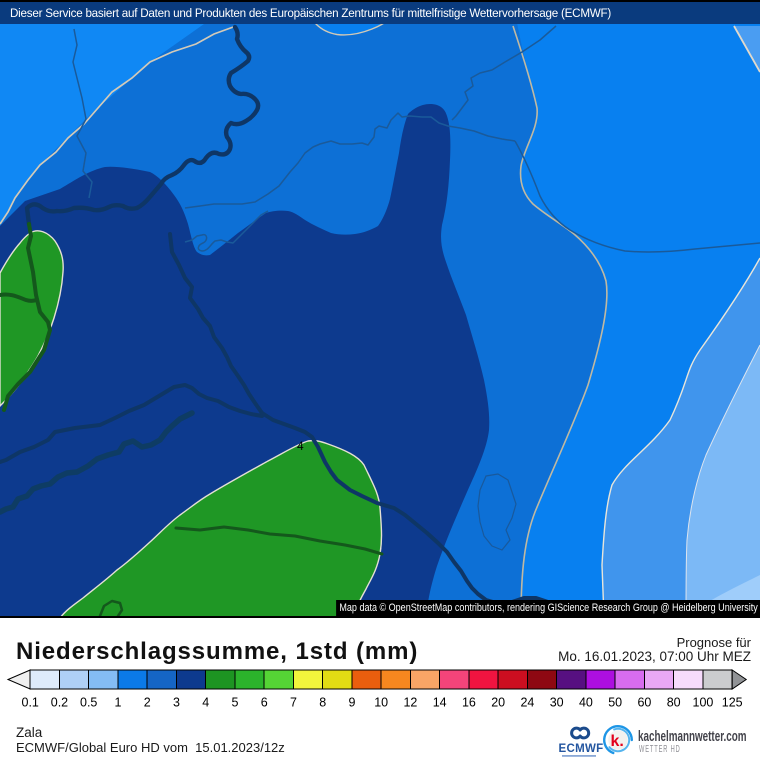  What do you see at coordinates (469, 703) in the screenshot?
I see `svg-text: 16` at bounding box center [469, 703].